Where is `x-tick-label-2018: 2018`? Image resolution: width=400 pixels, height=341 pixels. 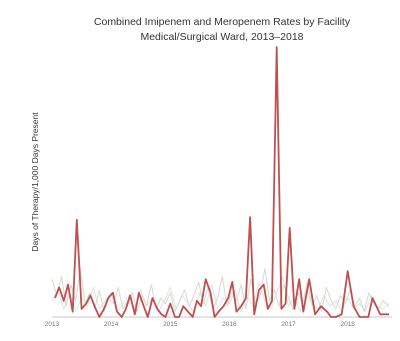
x-tick-label-2018: 2018 is located at coordinates (347, 324).